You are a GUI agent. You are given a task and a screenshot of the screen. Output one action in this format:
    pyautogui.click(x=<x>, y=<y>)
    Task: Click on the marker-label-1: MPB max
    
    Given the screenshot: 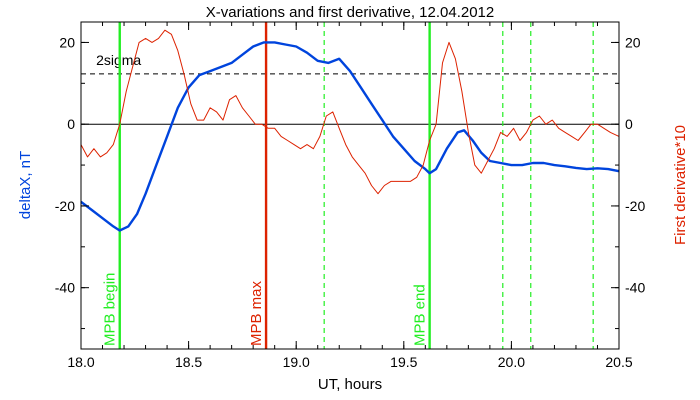 What is the action you would take?
    pyautogui.click(x=256, y=313)
    